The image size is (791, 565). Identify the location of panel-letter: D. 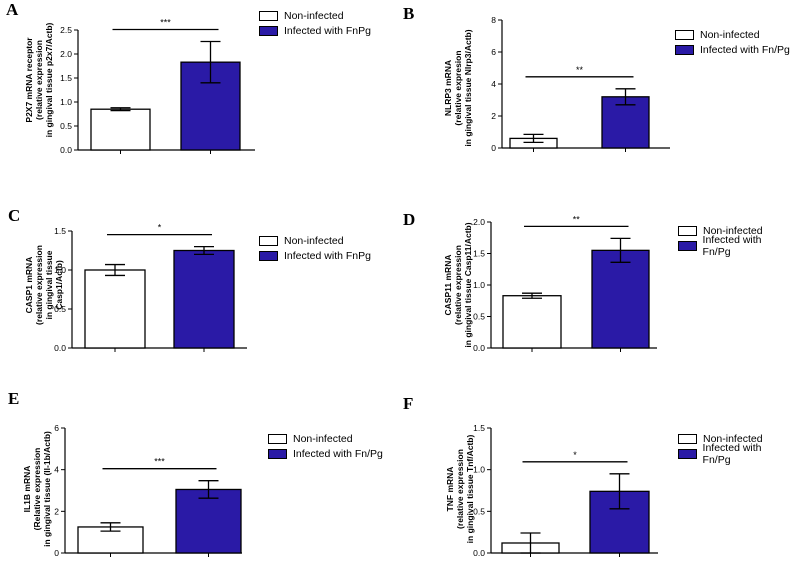
(409, 219).